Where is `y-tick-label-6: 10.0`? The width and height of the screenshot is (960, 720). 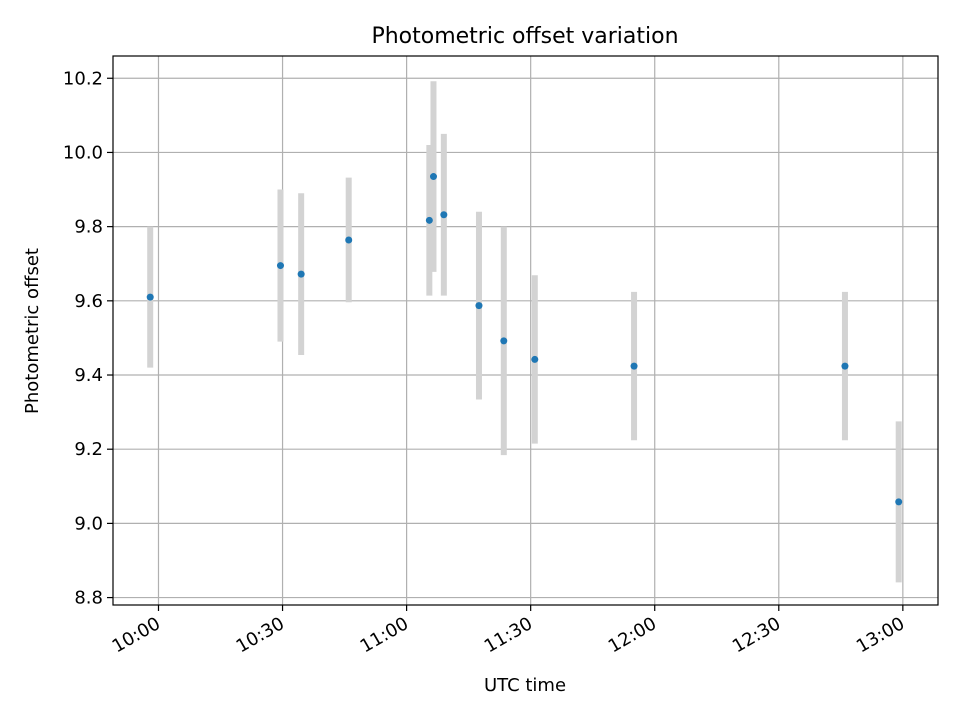
y-tick-label-6: 10.0 is located at coordinates (83, 152).